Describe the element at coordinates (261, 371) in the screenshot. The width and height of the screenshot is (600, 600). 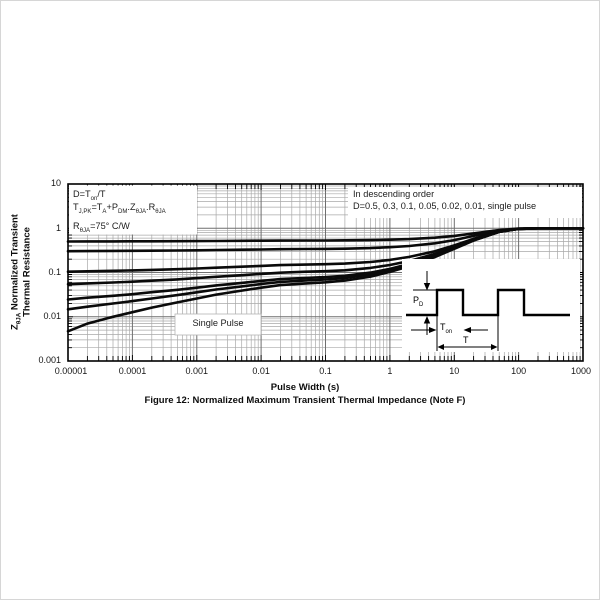
I see `x-tick-1e-2: 0.01` at that location.